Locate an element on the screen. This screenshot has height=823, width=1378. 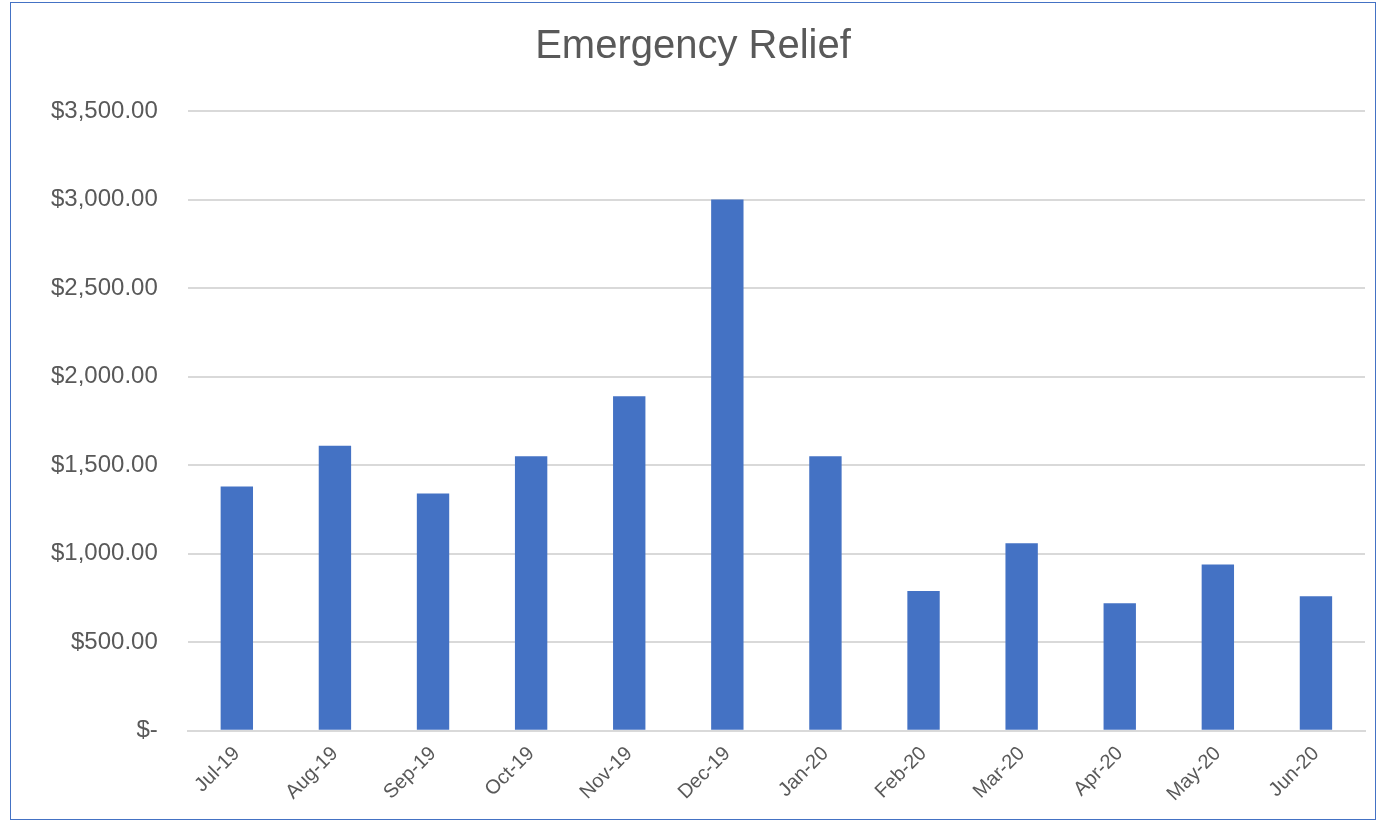
y-tick-label: $3,500.00 is located at coordinates (104, 109).